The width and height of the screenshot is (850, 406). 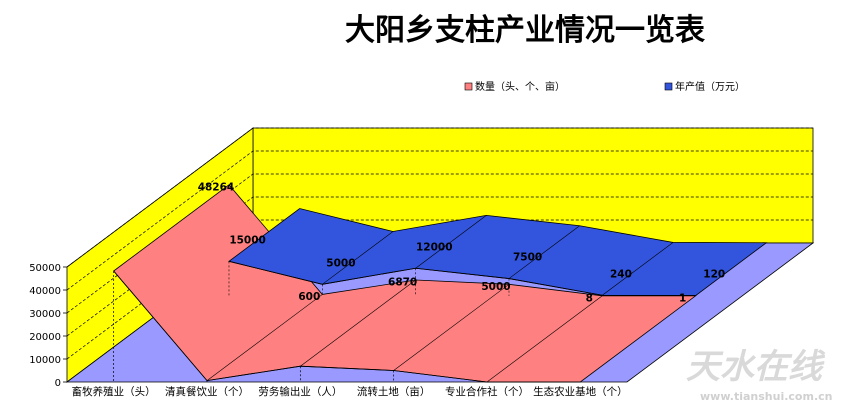 I want to click on data-label-quantity: 600, so click(x=309, y=297).